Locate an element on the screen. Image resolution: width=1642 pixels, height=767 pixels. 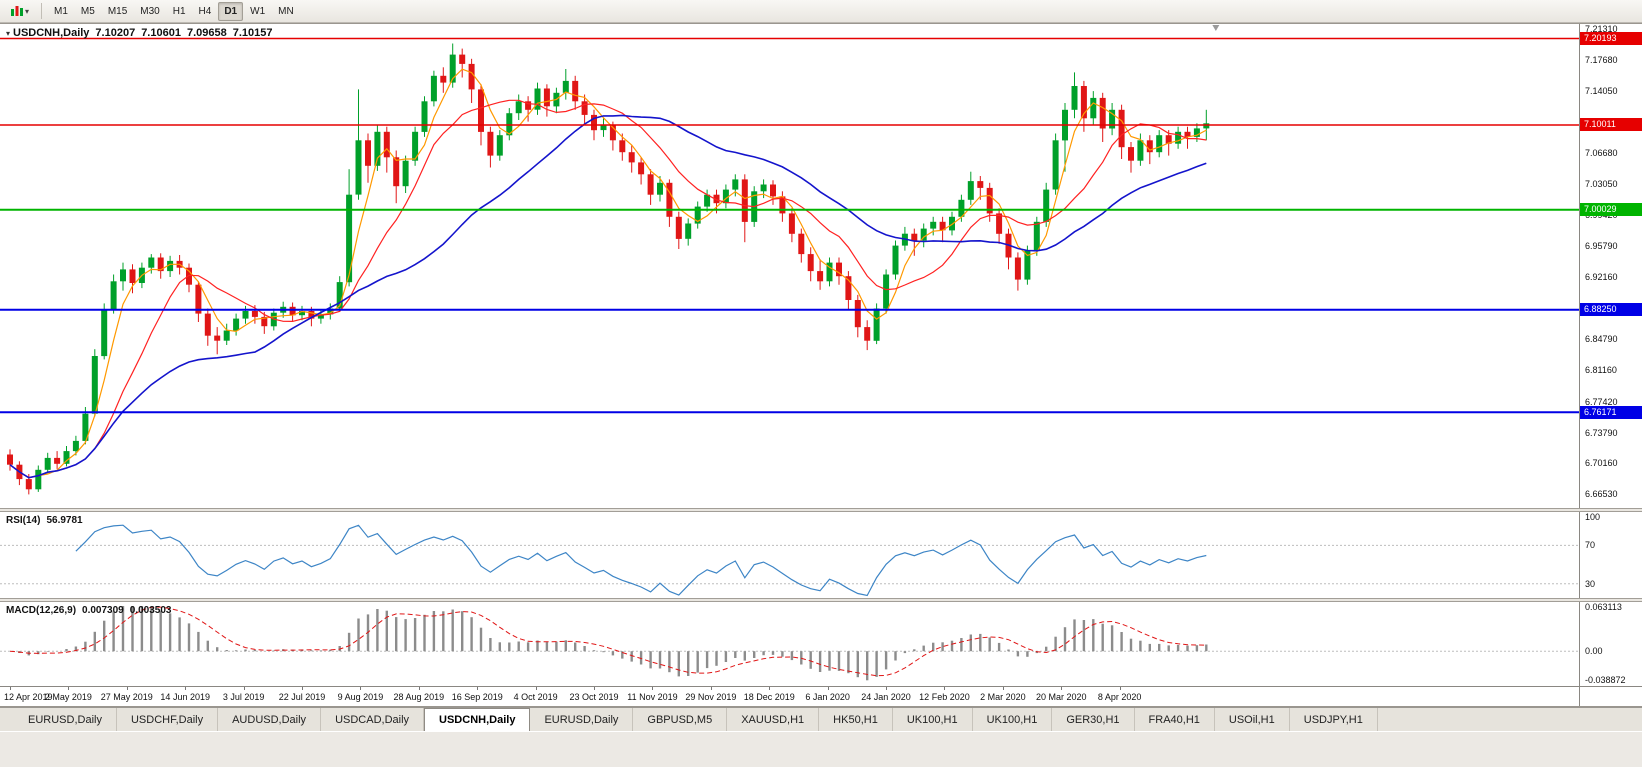
price-badge: 6.88250 is located at coordinates (1611, 310).